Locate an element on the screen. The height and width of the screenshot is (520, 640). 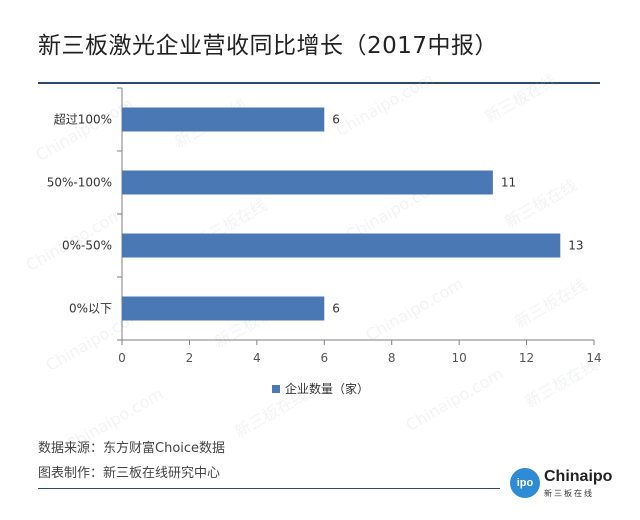
x-tick-label: 10 is located at coordinates (459, 358).